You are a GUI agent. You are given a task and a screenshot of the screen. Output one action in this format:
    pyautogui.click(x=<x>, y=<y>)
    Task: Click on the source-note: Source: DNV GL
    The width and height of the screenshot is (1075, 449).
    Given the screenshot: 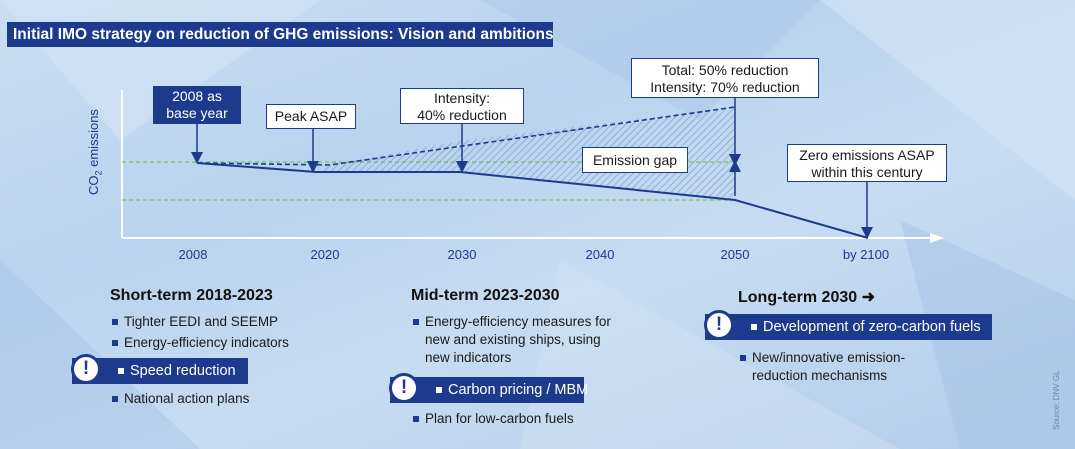 What is the action you would take?
    pyautogui.click(x=1056, y=400)
    